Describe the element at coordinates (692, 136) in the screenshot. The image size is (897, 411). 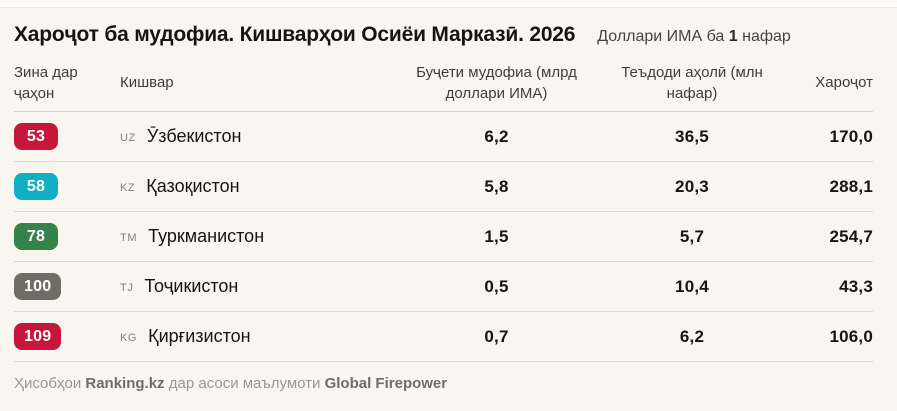
I see `population-value: 36,5` at that location.